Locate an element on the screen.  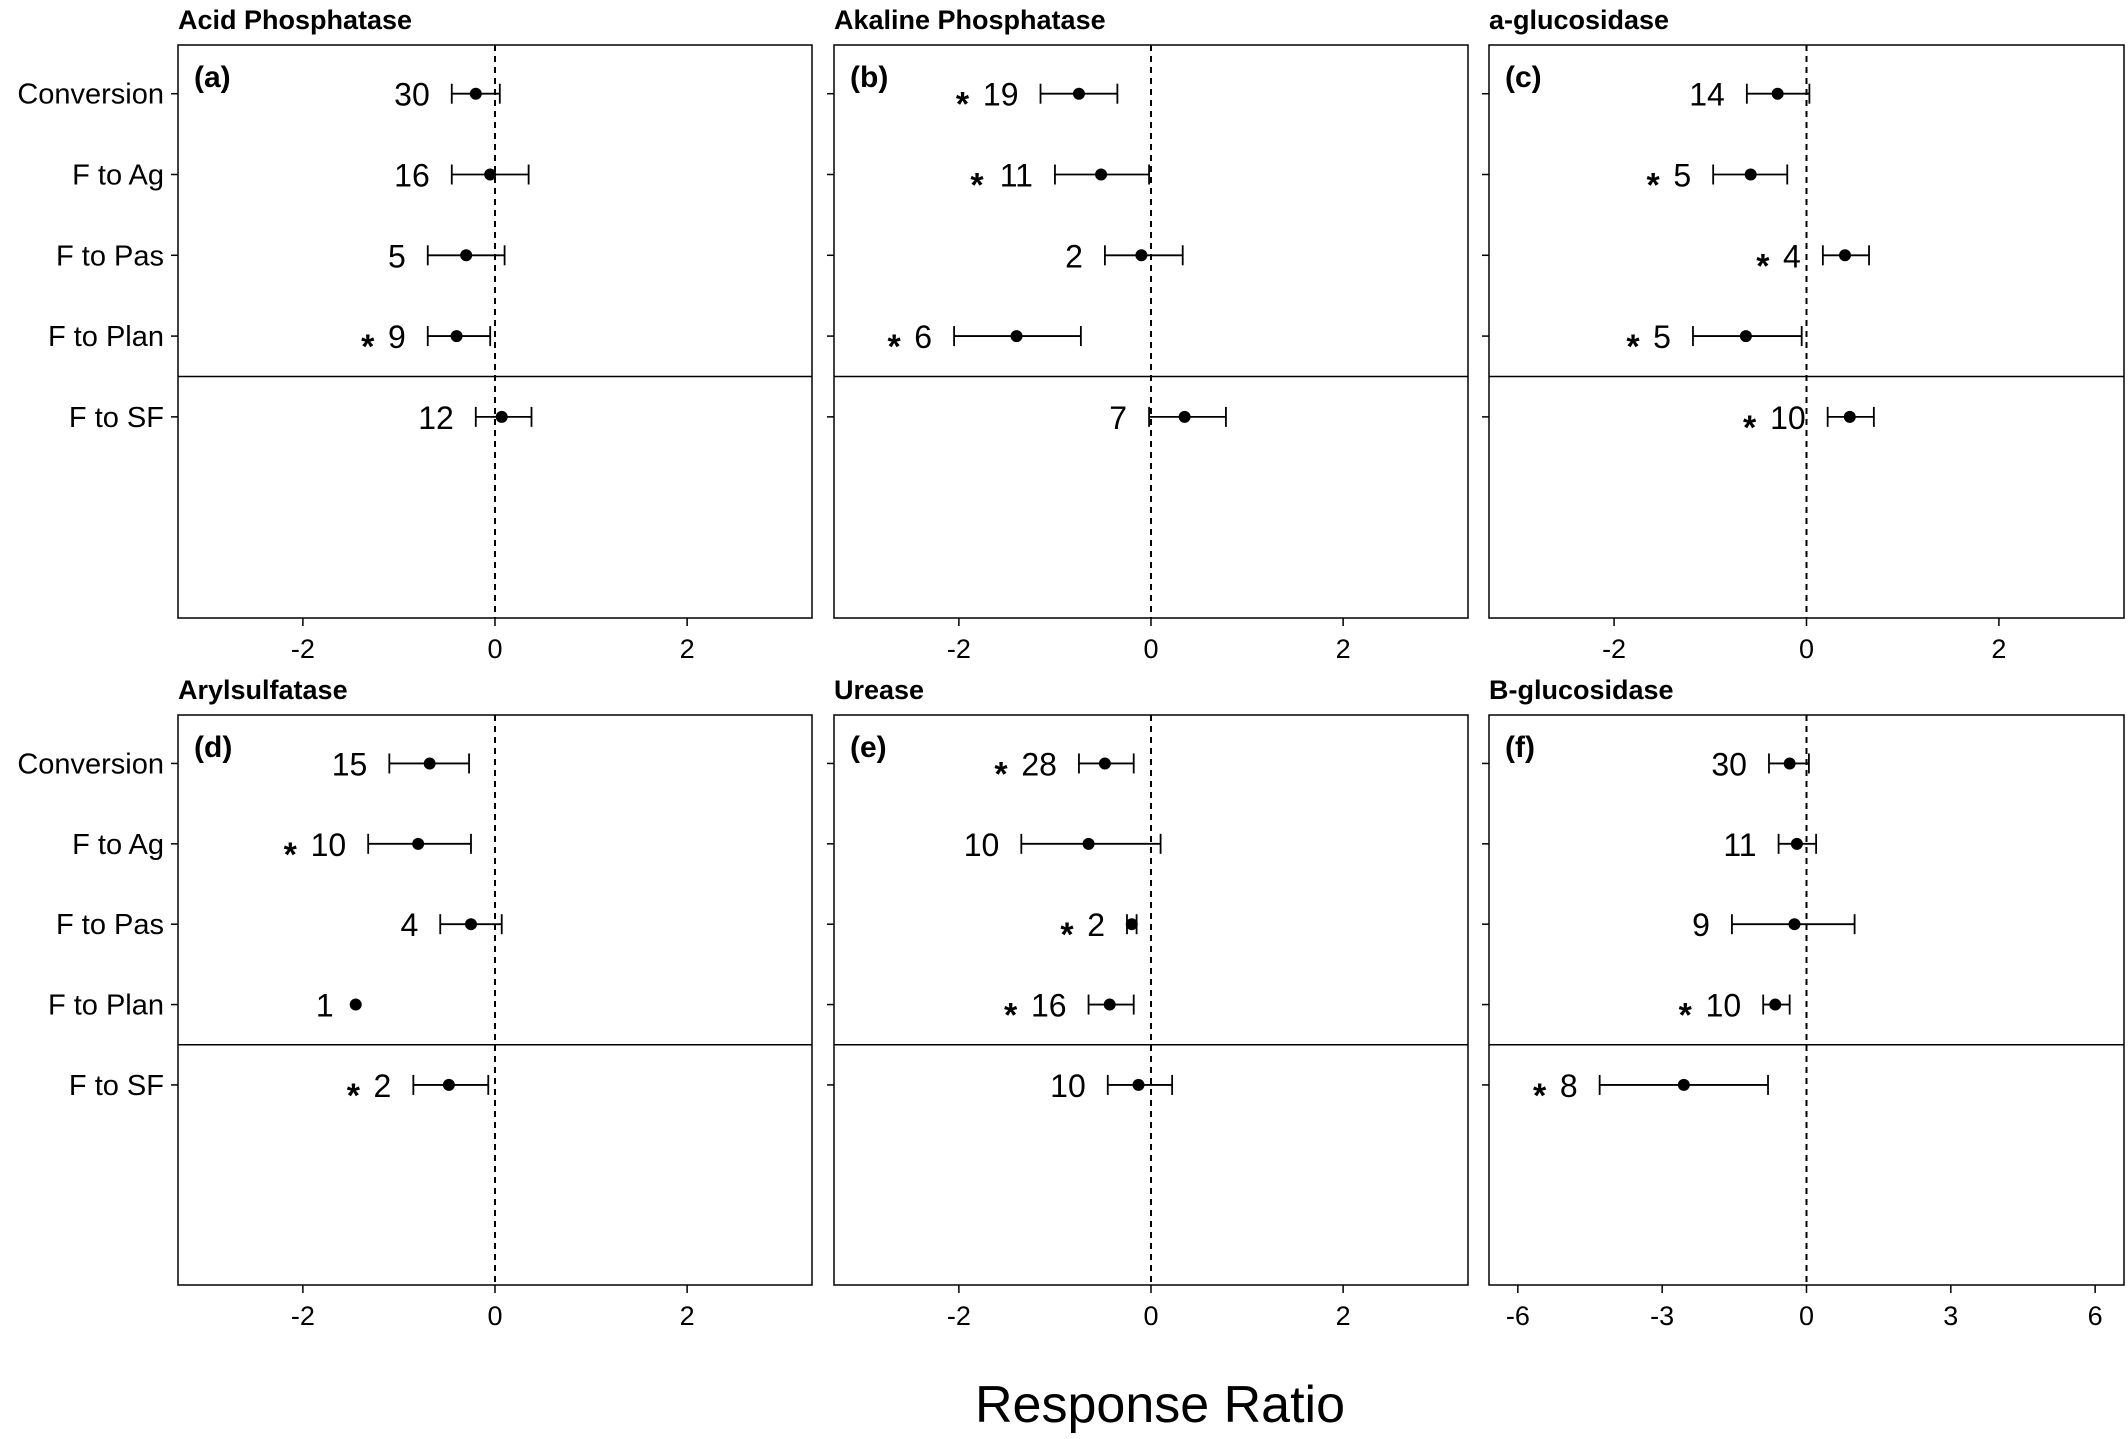
panel-title: a-glucosidase is located at coordinates (1579, 20).